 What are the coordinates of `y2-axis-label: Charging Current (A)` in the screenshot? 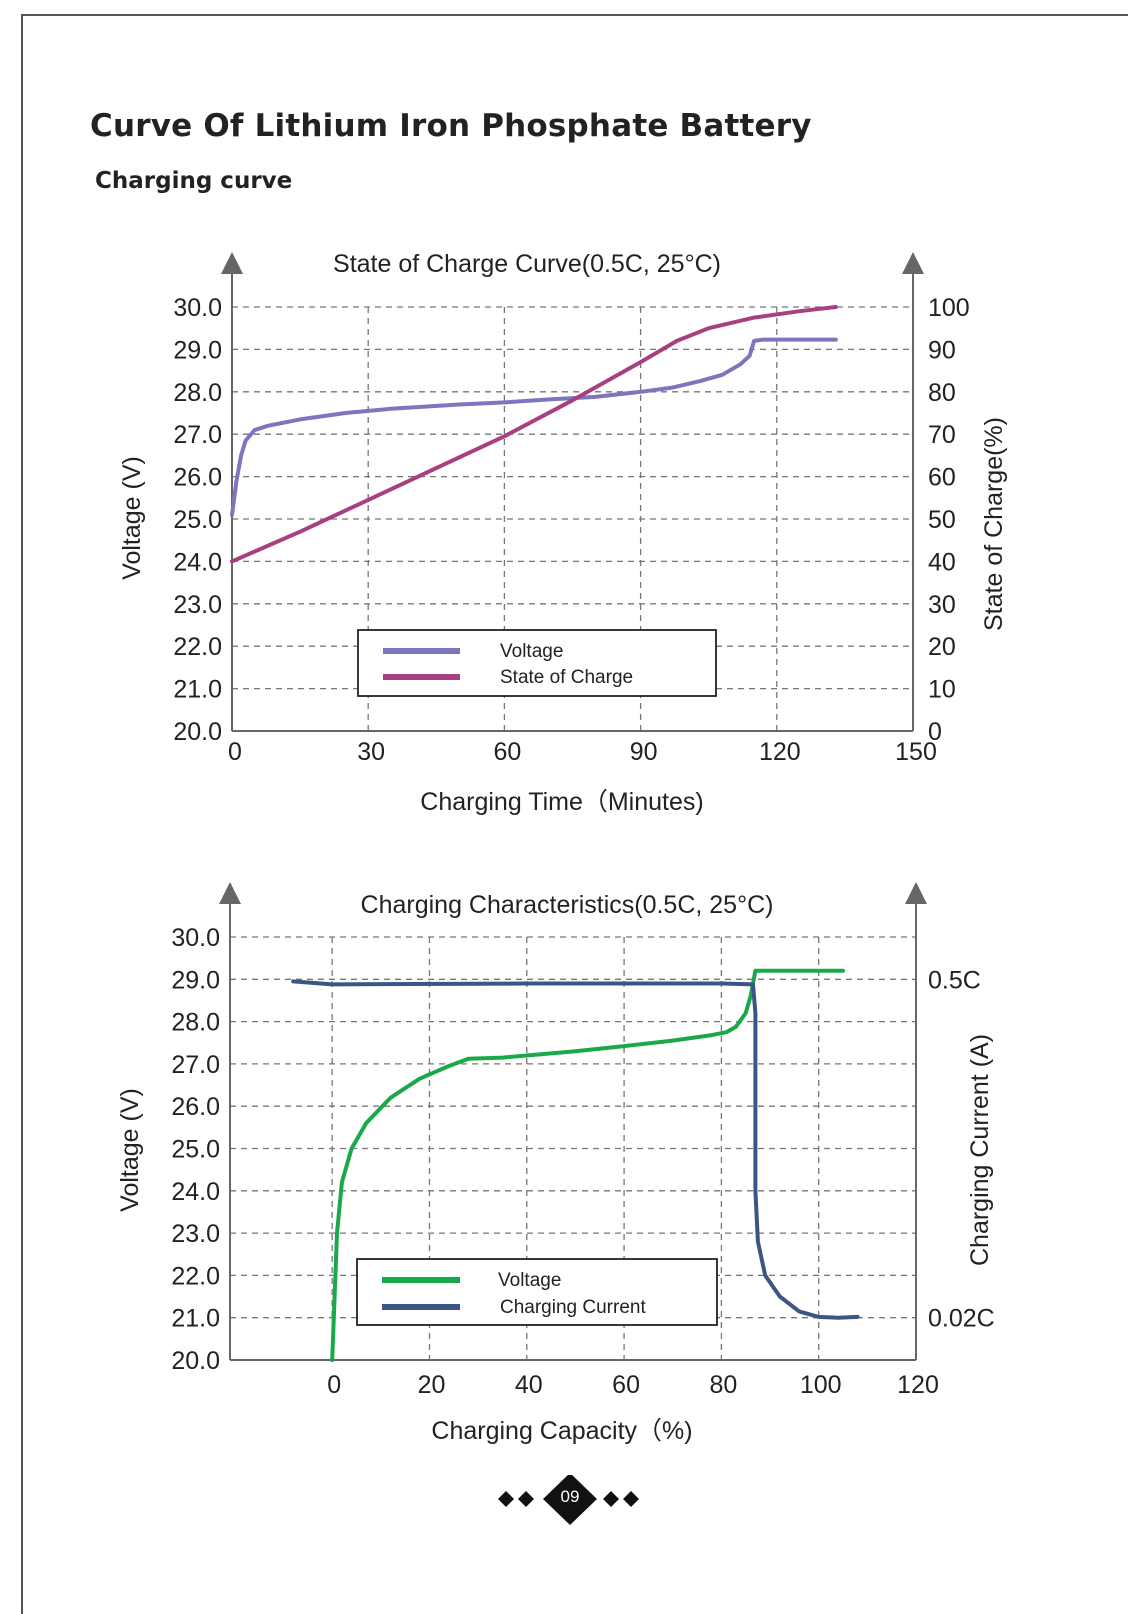 It's located at (980, 1150).